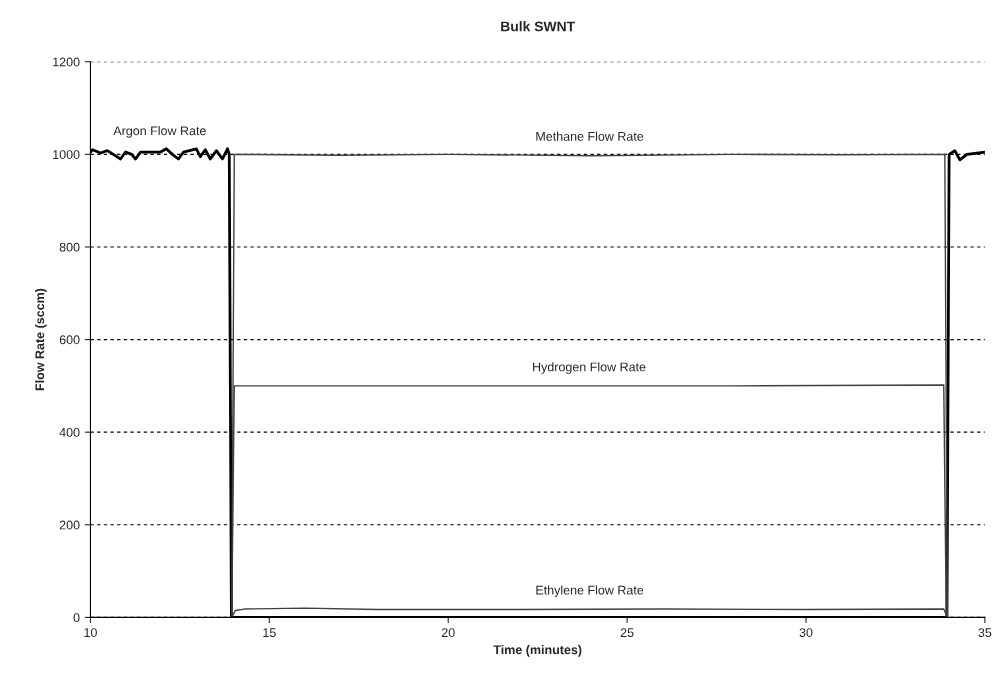 The width and height of the screenshot is (1005, 686). Describe the element at coordinates (76, 618) in the screenshot. I see `y-tick-label: 0` at that location.